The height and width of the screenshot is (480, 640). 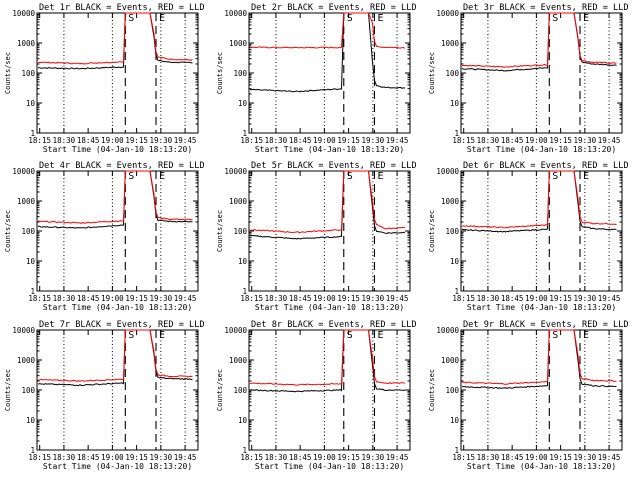 I want to click on chart-title: Det 5r BLACK = Events, RED = LLD, so click(x=334, y=166).